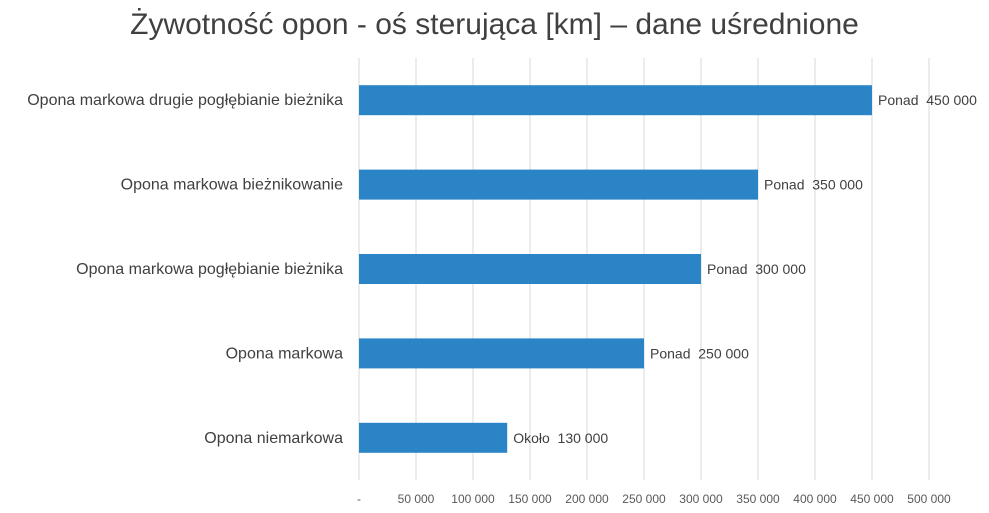  Describe the element at coordinates (232, 185) in the screenshot. I see `category-label-1: Opona markowa bieżnikowanie` at that location.